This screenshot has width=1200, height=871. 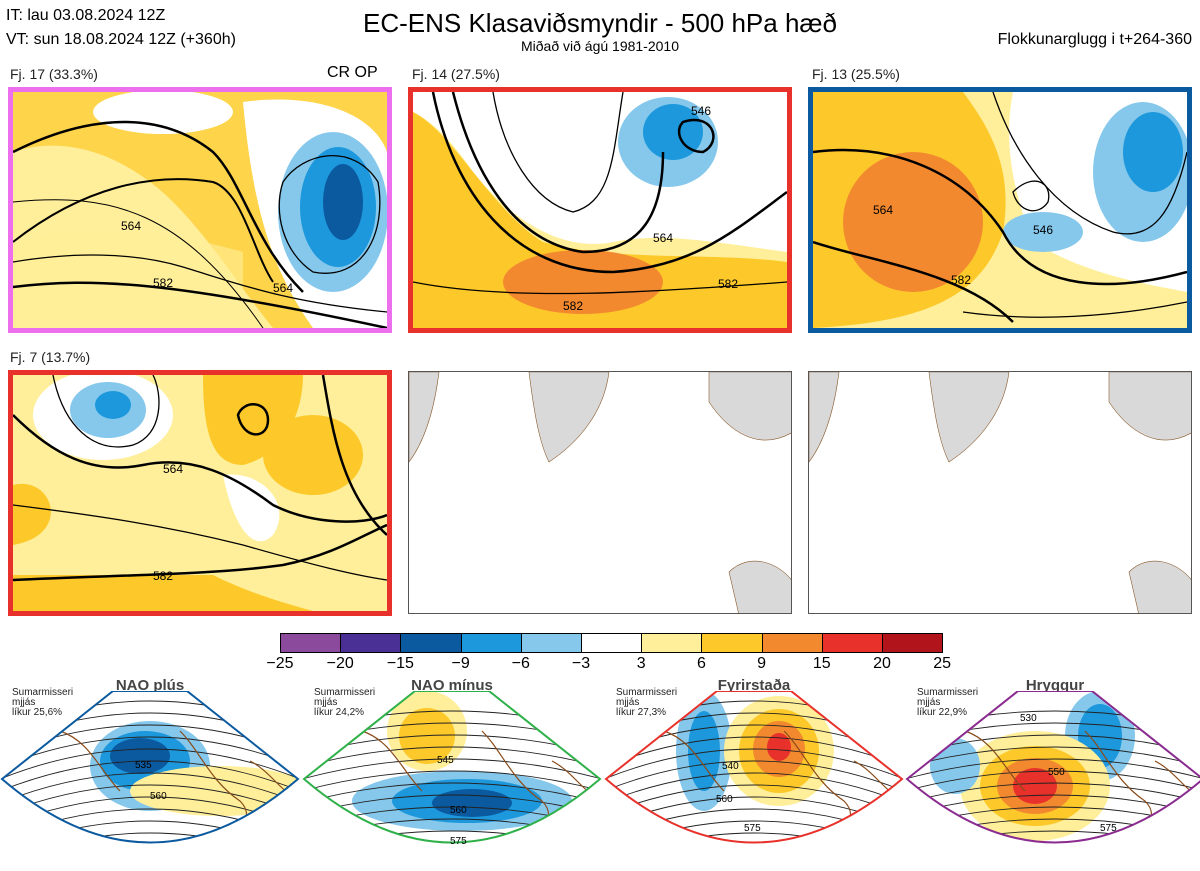 I want to click on colorbar-tick-label: −3, so click(x=581, y=663).